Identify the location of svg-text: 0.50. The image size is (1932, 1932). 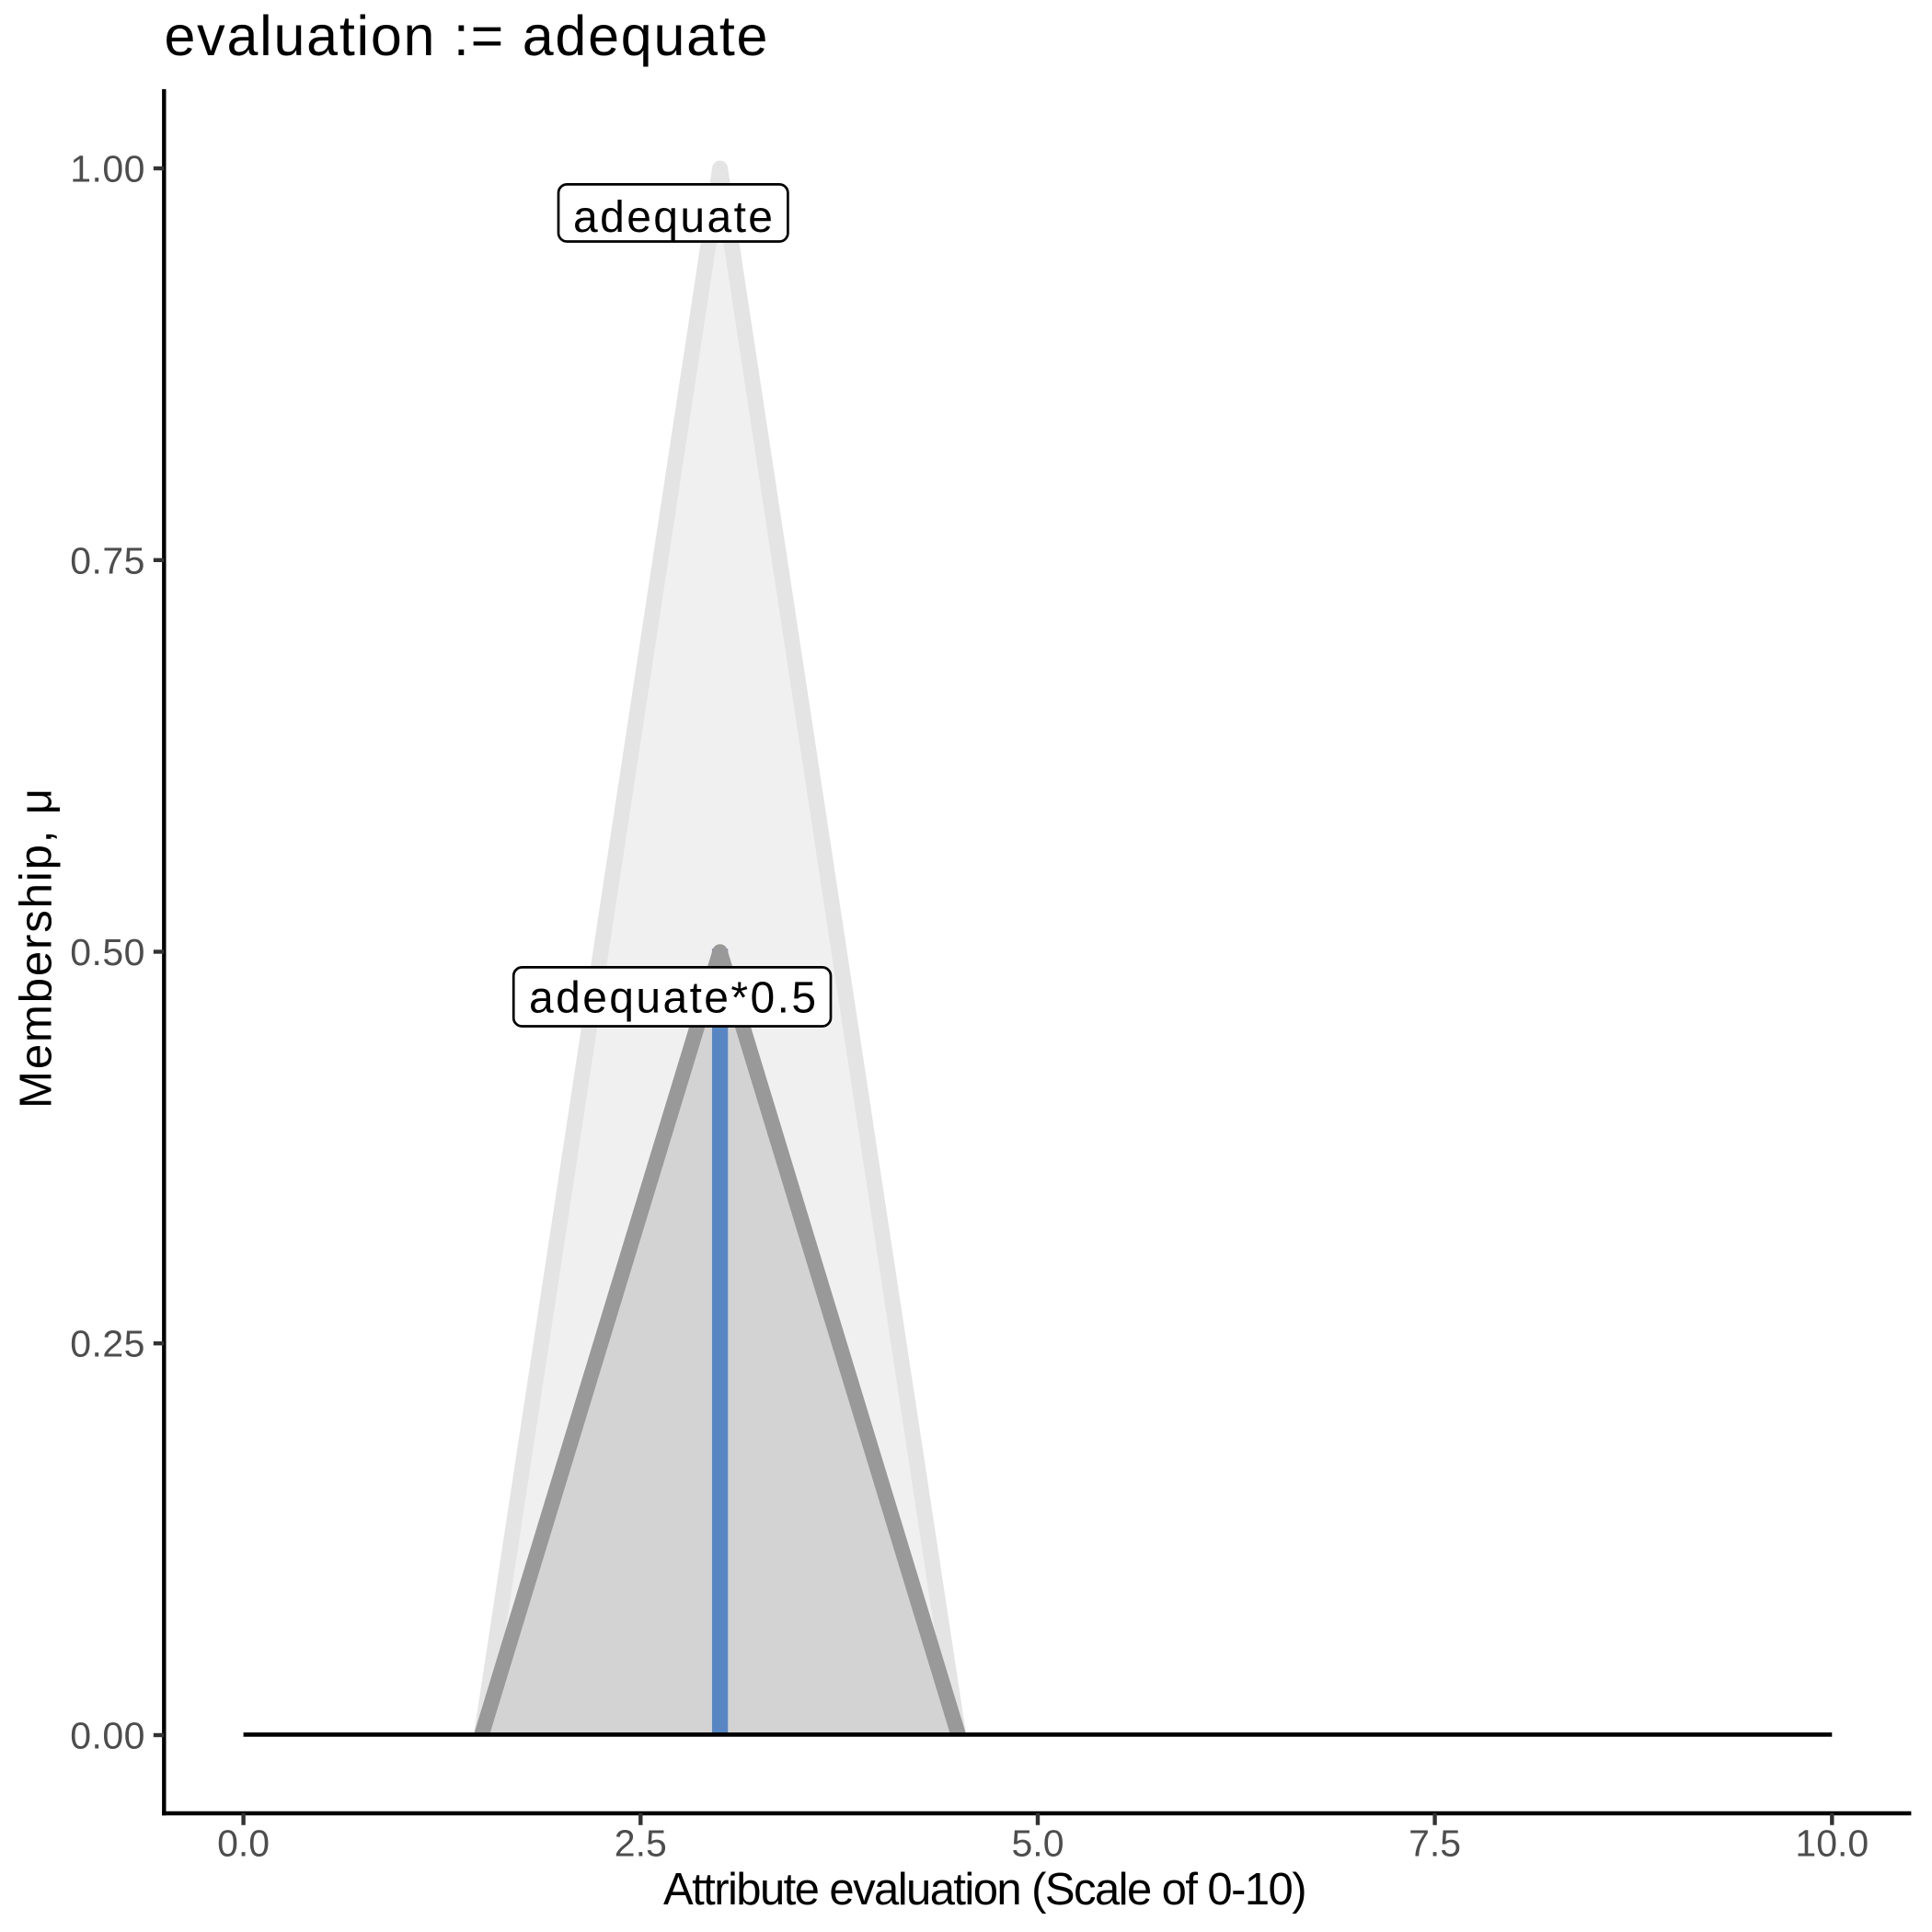
(107, 952).